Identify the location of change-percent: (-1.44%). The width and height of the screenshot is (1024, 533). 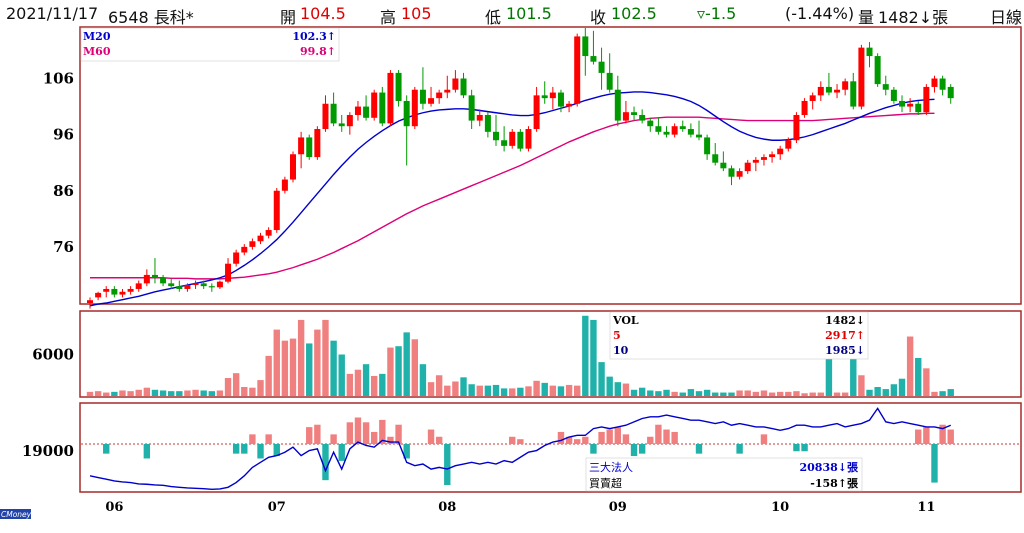
(820, 13).